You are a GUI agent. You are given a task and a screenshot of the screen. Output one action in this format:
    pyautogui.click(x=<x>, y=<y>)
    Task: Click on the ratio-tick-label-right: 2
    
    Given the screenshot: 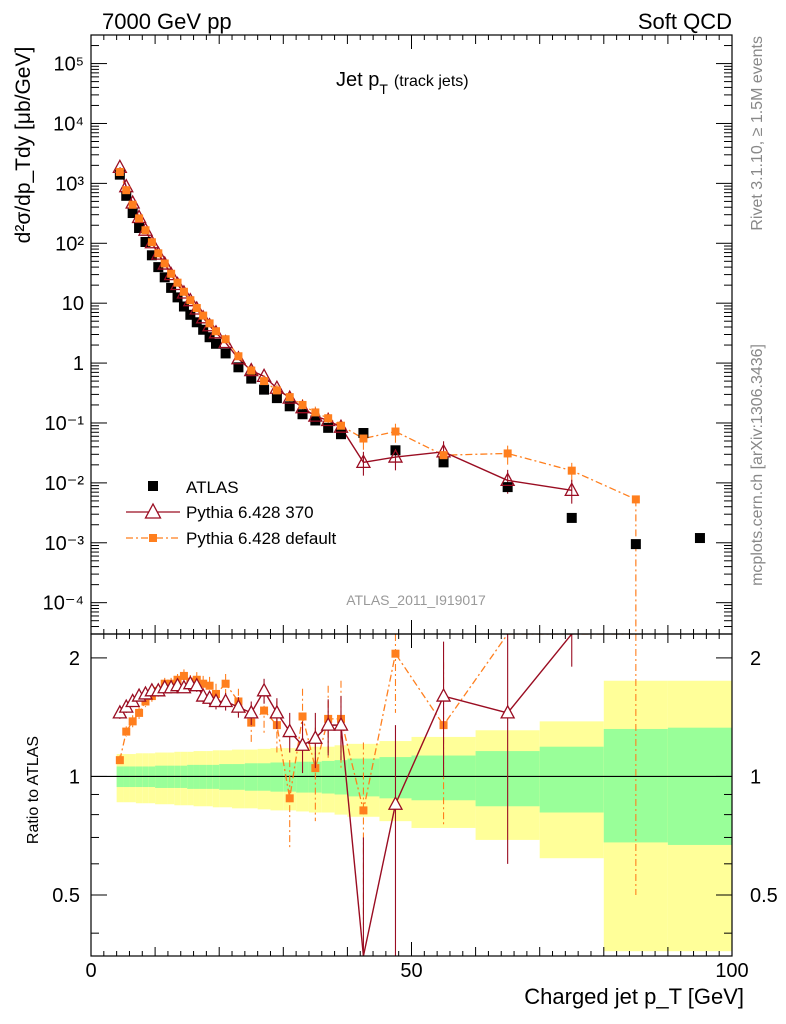 What is the action you would take?
    pyautogui.click(x=755, y=659)
    